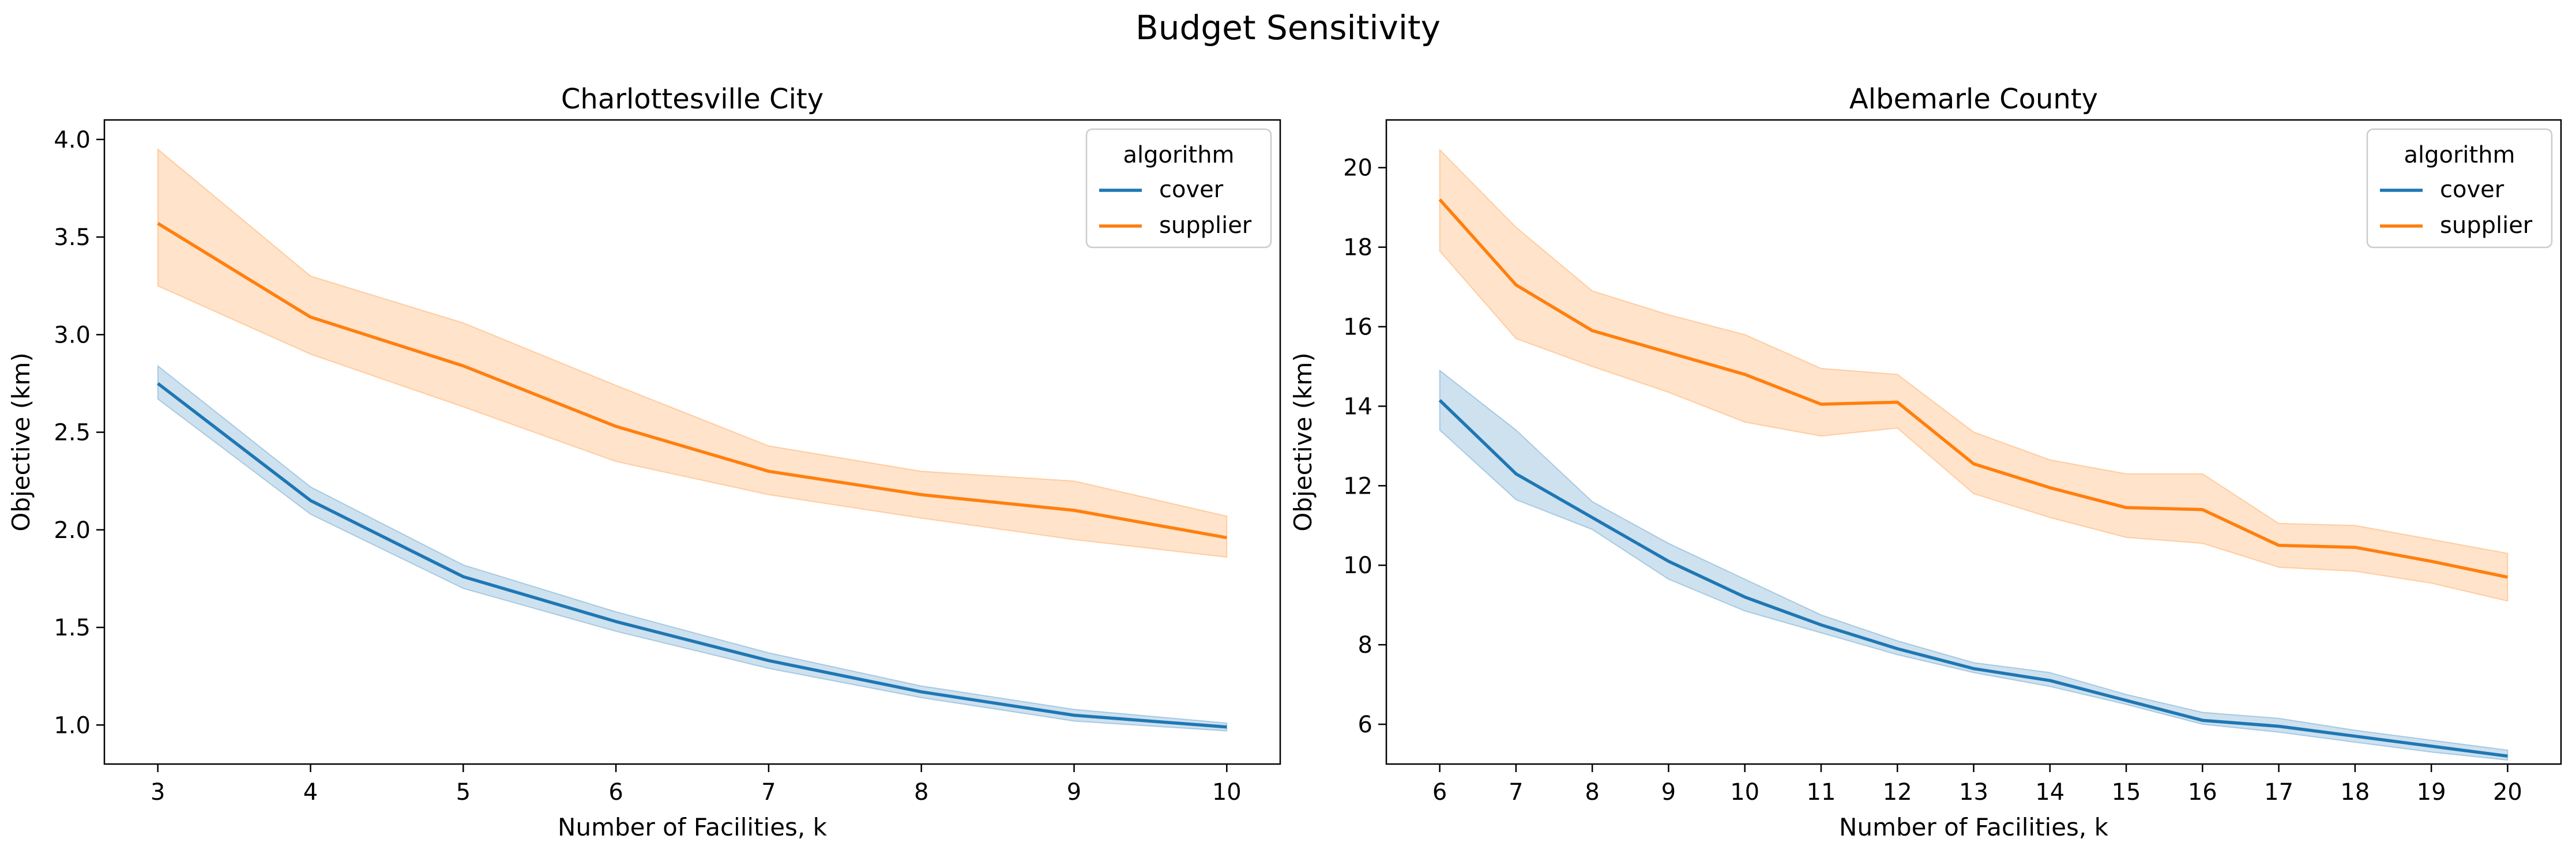 This screenshot has width=2576, height=854. What do you see at coordinates (72, 335) in the screenshot?
I see `y-tick-label: 3.0` at bounding box center [72, 335].